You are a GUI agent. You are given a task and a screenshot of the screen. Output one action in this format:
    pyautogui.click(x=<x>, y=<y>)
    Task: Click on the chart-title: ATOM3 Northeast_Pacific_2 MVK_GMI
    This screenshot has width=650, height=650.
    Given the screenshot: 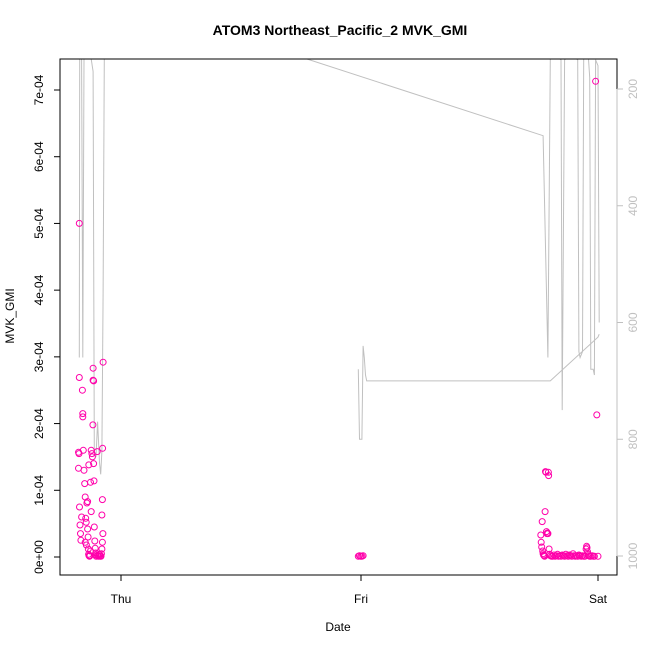 What is the action you would take?
    pyautogui.click(x=340, y=30)
    